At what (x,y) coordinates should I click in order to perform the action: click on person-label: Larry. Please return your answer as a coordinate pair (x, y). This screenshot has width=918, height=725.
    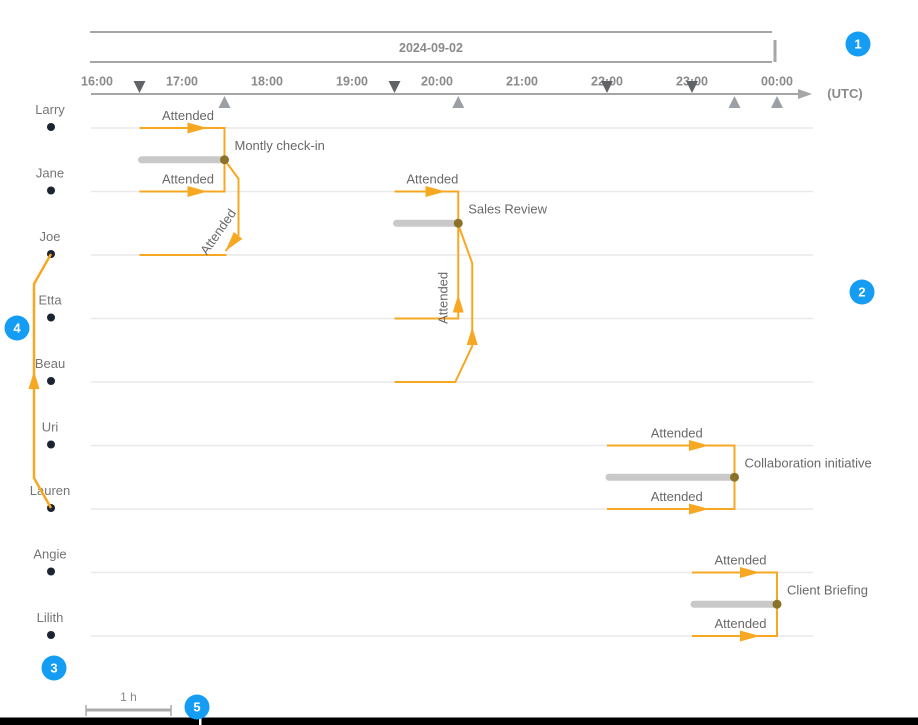
    Looking at the image, I should click on (50, 109).